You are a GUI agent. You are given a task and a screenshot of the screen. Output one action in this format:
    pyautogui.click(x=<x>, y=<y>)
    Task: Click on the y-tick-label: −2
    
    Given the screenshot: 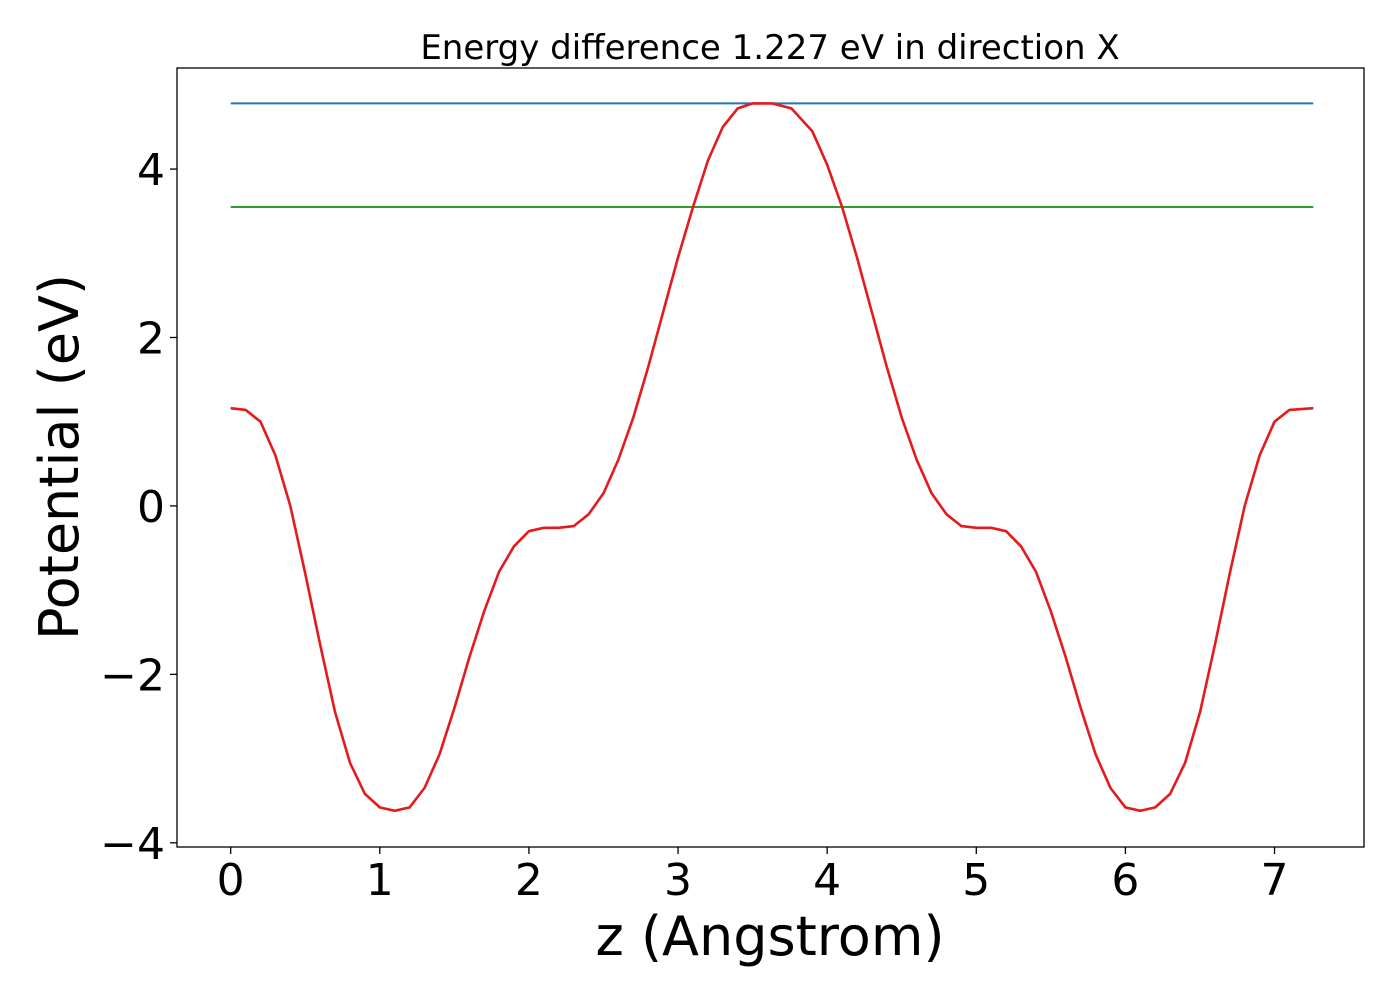 What is the action you would take?
    pyautogui.click(x=132, y=675)
    